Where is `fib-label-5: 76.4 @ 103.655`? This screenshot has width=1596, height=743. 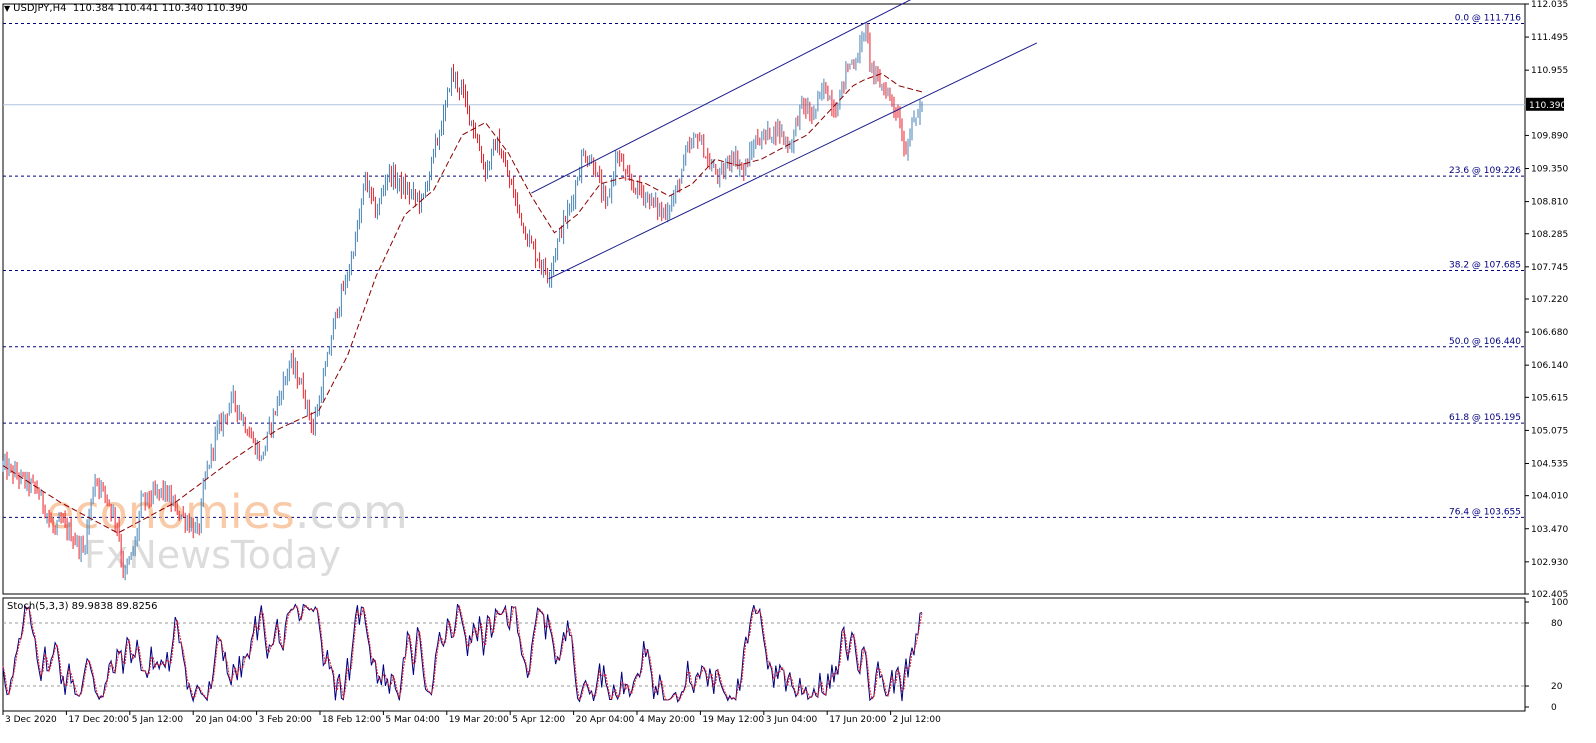
fib-label-5: 76.4 @ 103.655 is located at coordinates (1485, 512).